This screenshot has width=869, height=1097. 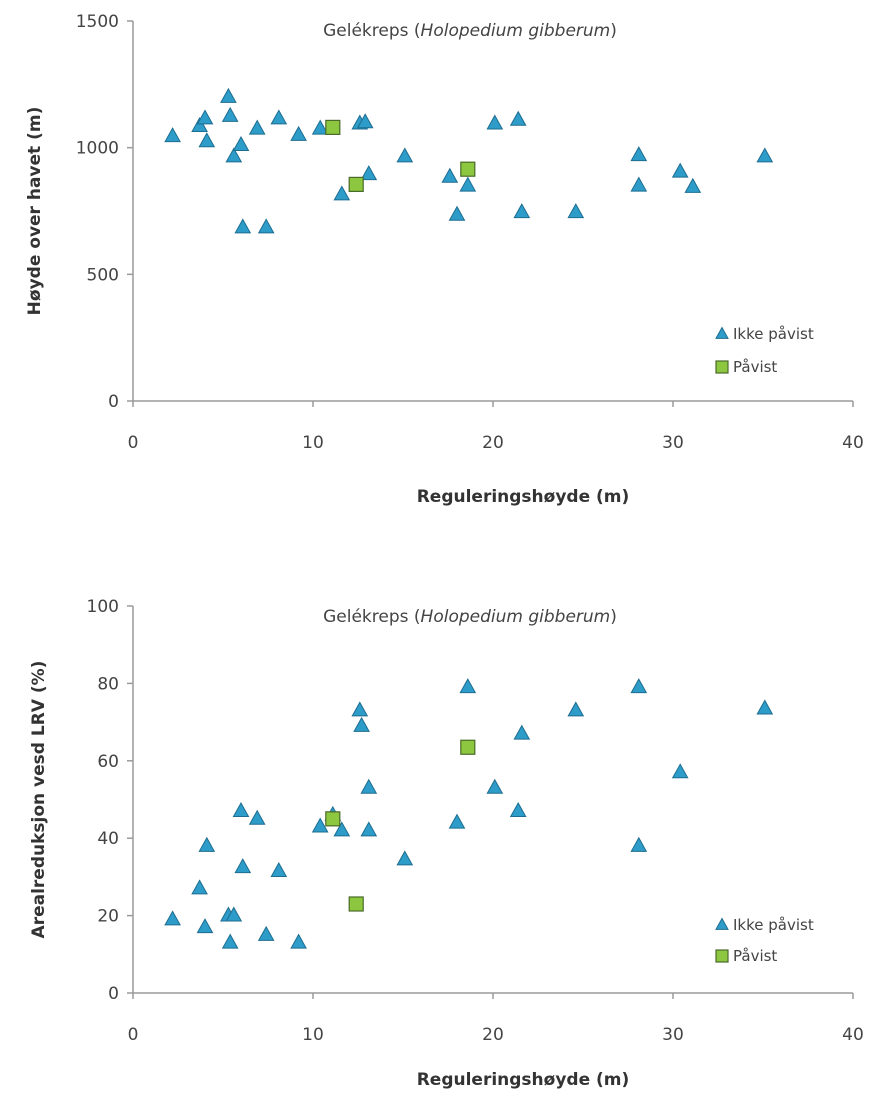 I want to click on y-axis-label: Arealreduksjon vesd LRV (%), so click(x=39, y=800).